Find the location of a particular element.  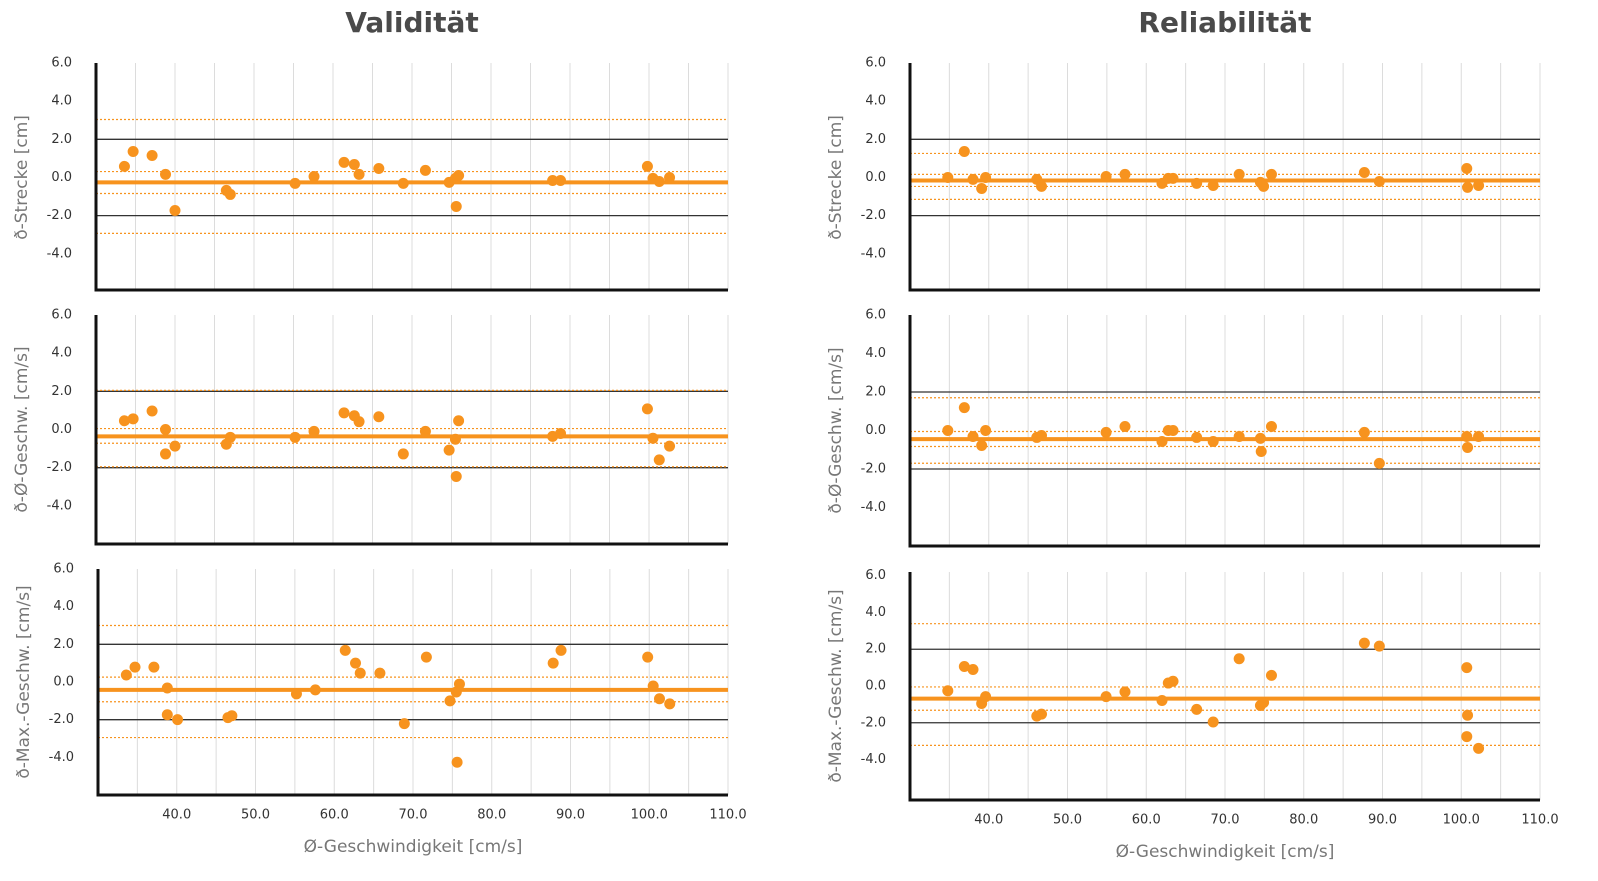

x-tick-label: 40.0 is located at coordinates (988, 820).